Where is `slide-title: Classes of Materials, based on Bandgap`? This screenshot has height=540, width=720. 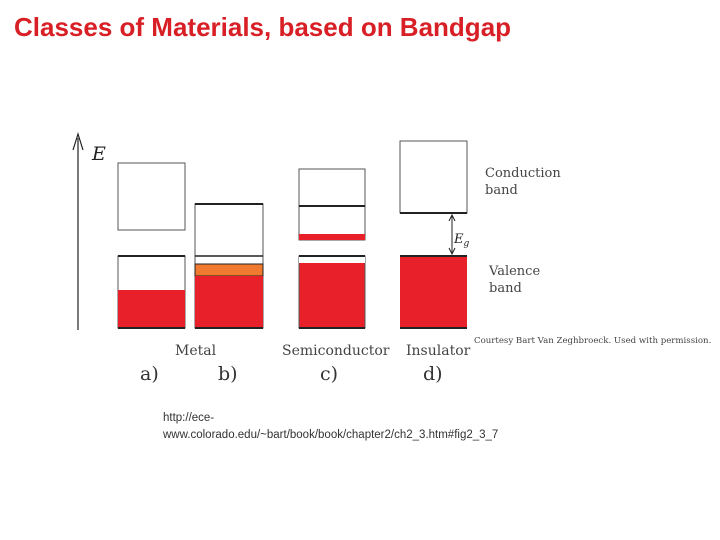
slide-title: Classes of Materials, based on Bandgap is located at coordinates (263, 27).